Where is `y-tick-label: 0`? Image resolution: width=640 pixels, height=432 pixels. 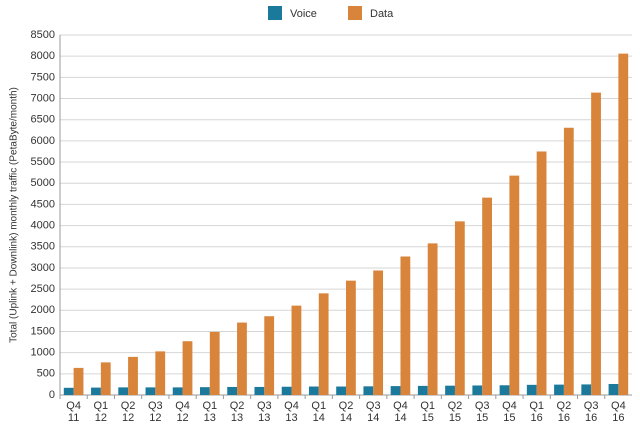 y-tick-label: 0 is located at coordinates (52, 395).